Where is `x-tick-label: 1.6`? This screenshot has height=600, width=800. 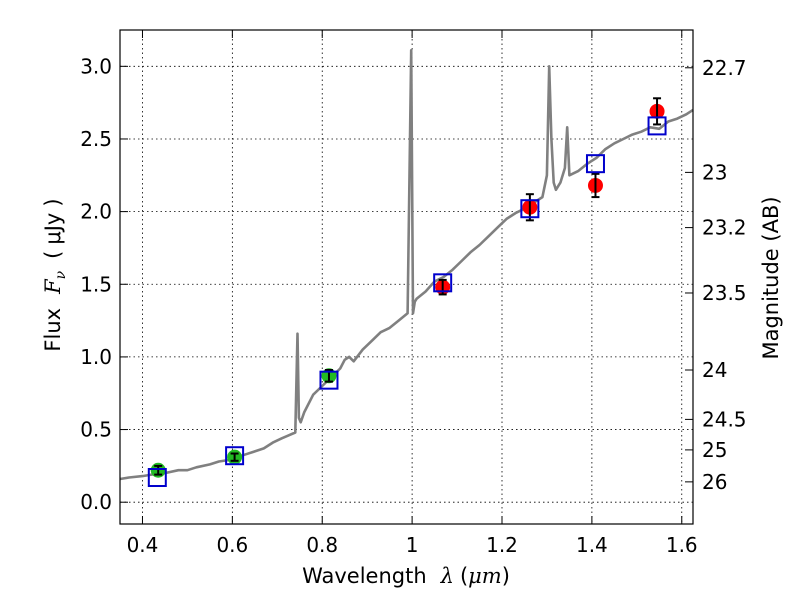 x-tick-label: 1.6 is located at coordinates (682, 545).